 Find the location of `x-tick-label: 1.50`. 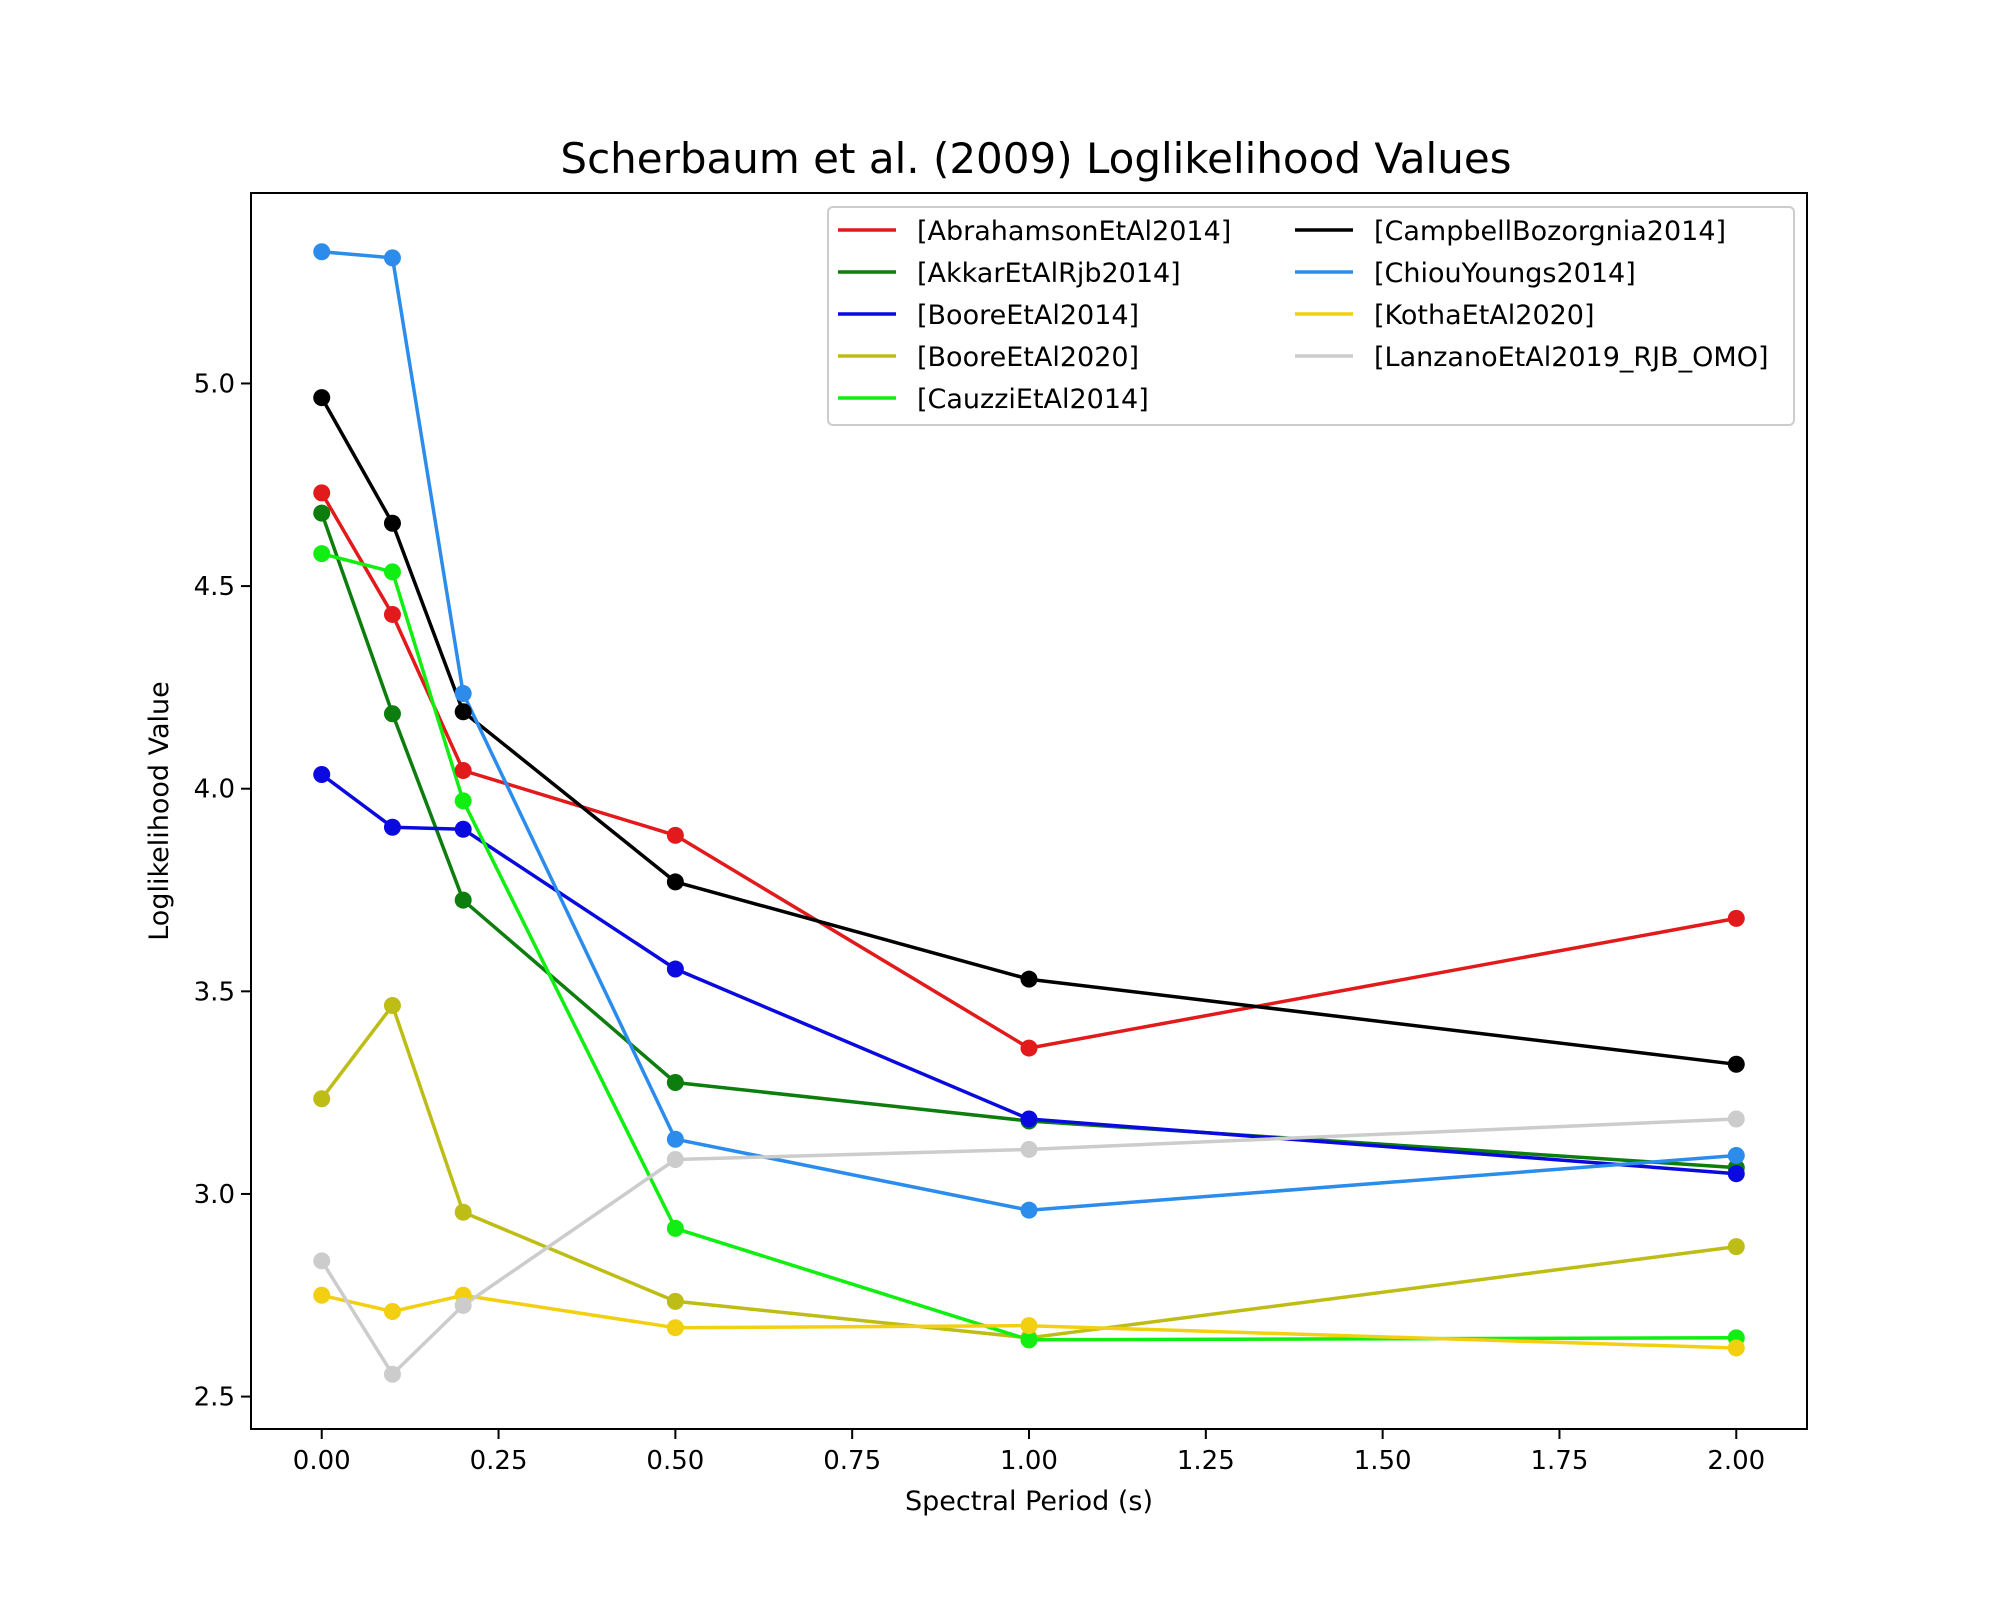

x-tick-label: 1.50 is located at coordinates (1383, 1461).